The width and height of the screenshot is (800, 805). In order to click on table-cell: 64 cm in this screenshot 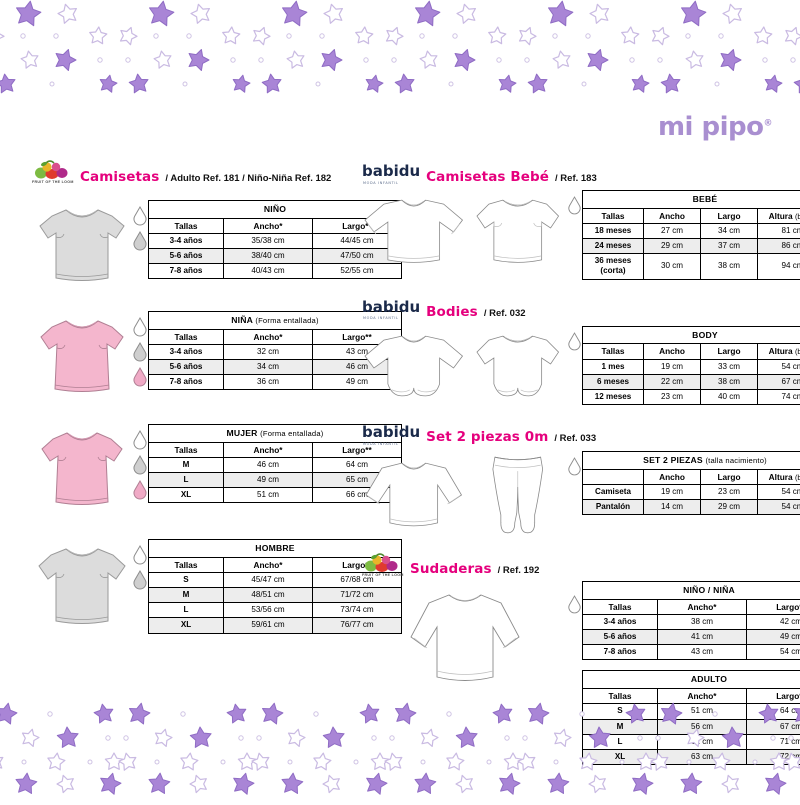, I will do `click(773, 711)`.